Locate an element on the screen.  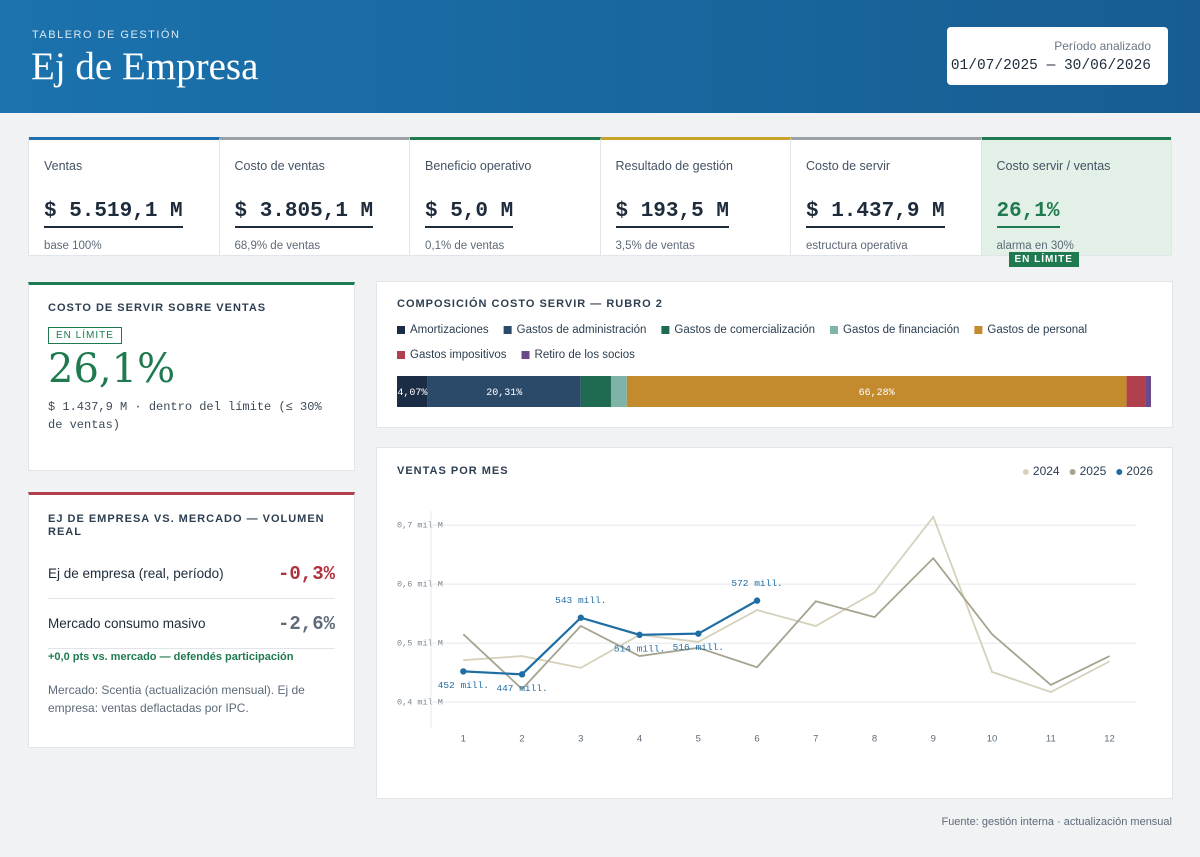
segment-label: 66,28% is located at coordinates (877, 393).